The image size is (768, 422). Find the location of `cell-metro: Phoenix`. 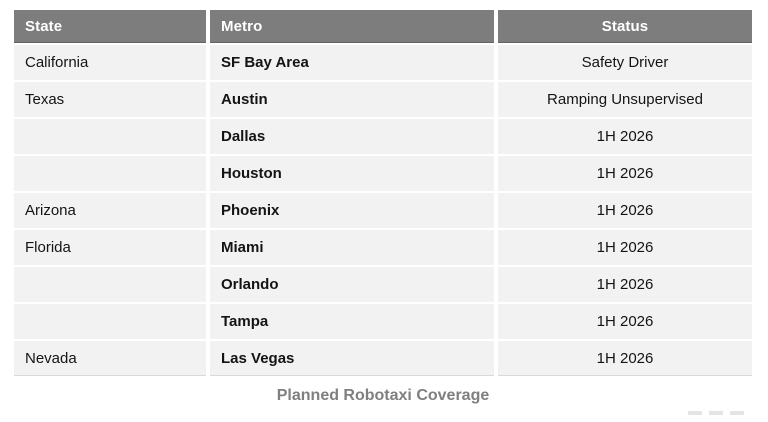

cell-metro: Phoenix is located at coordinates (352, 210).